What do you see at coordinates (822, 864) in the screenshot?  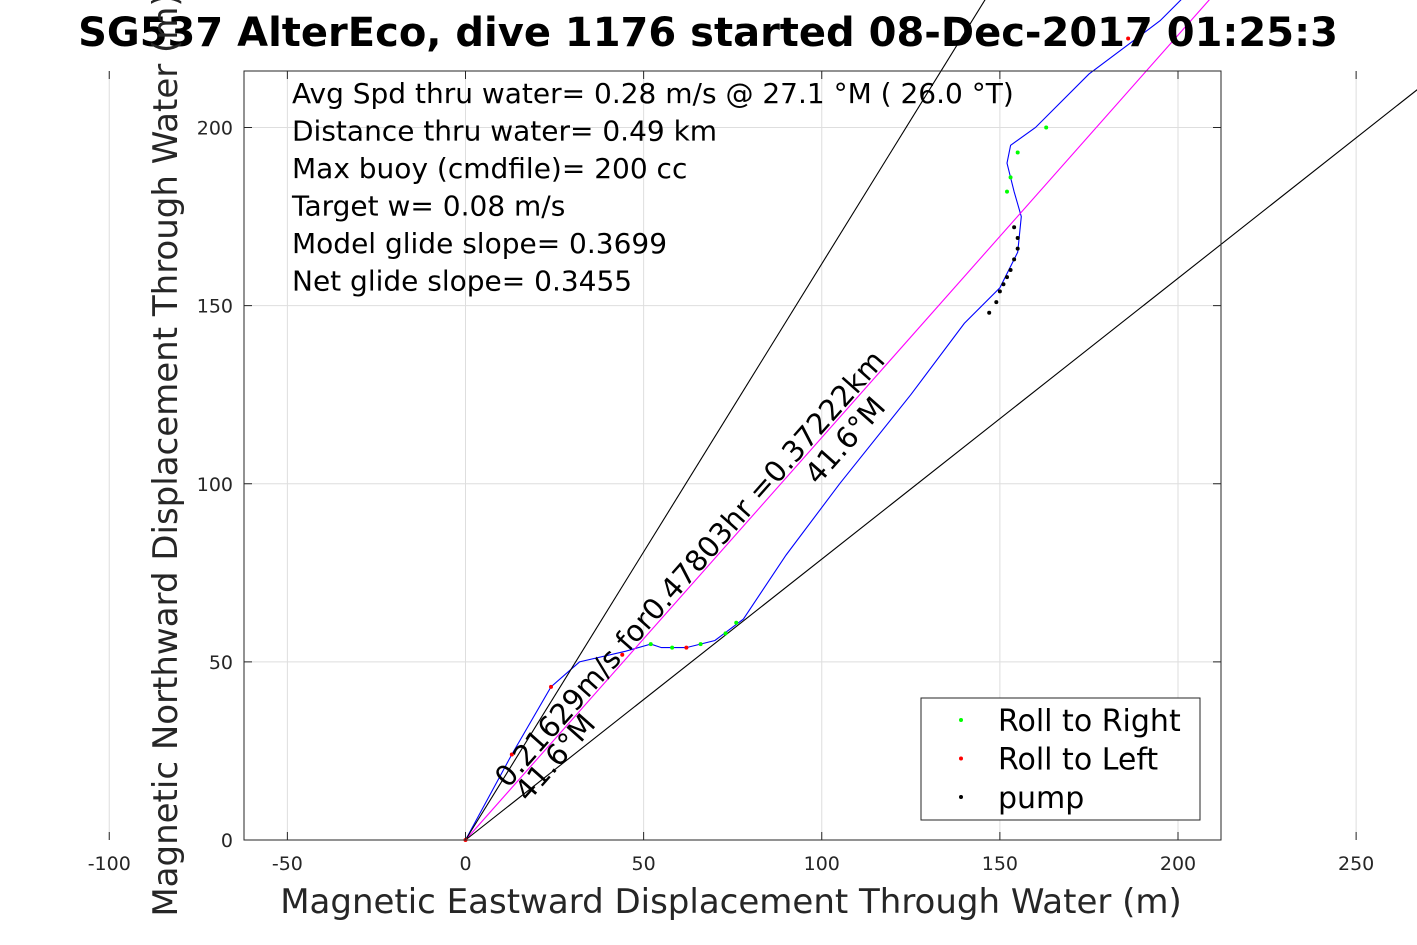 I see `x-tick-label: 100` at bounding box center [822, 864].